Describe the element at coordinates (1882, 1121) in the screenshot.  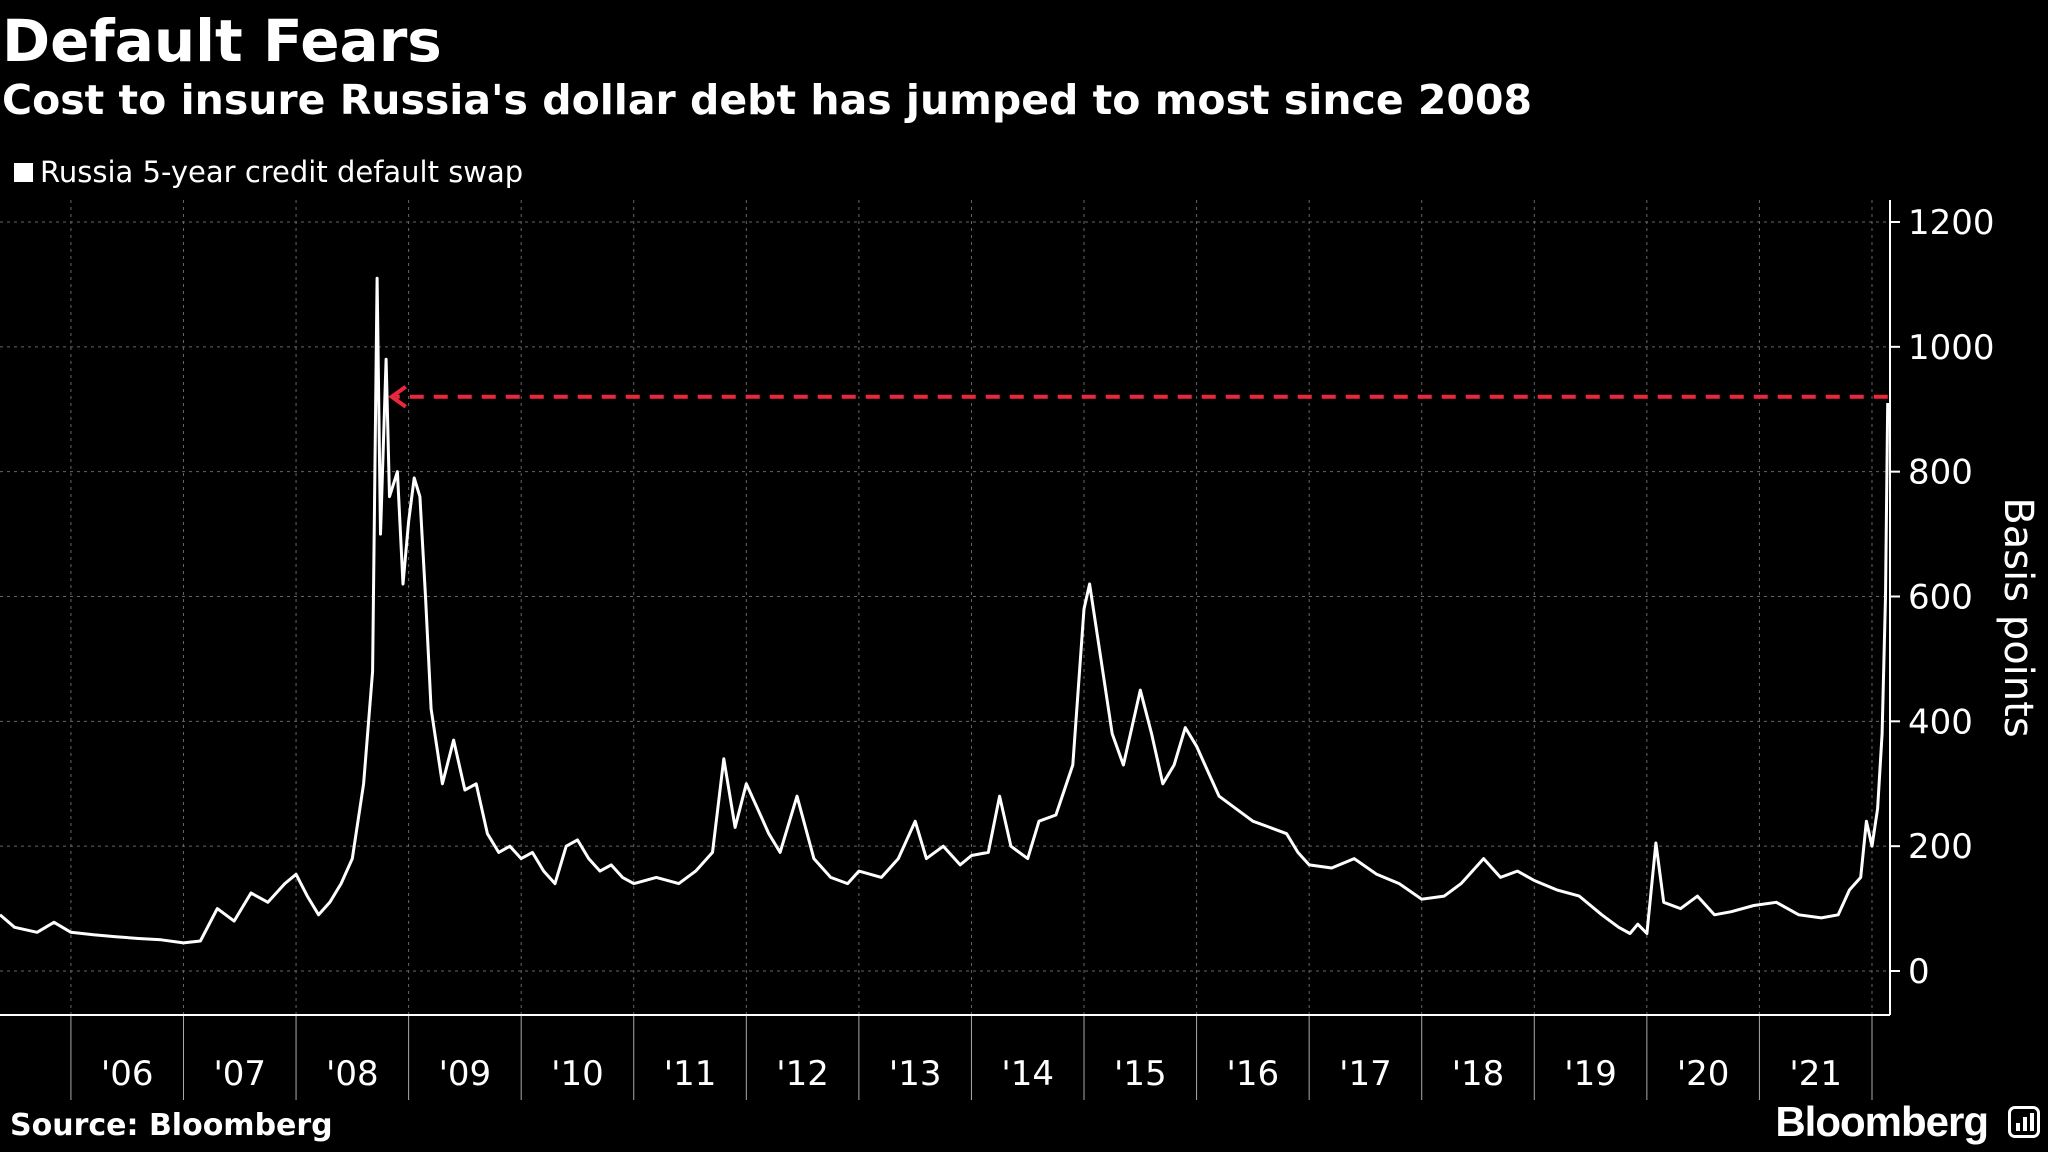
I see `brand-logo: Bloomberg` at that location.